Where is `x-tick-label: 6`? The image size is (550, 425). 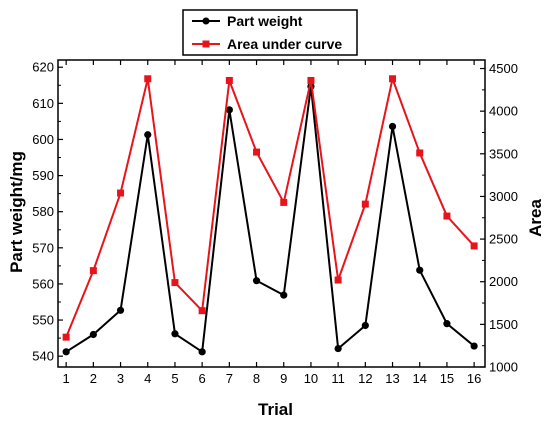 x-tick-label: 6 is located at coordinates (202, 378).